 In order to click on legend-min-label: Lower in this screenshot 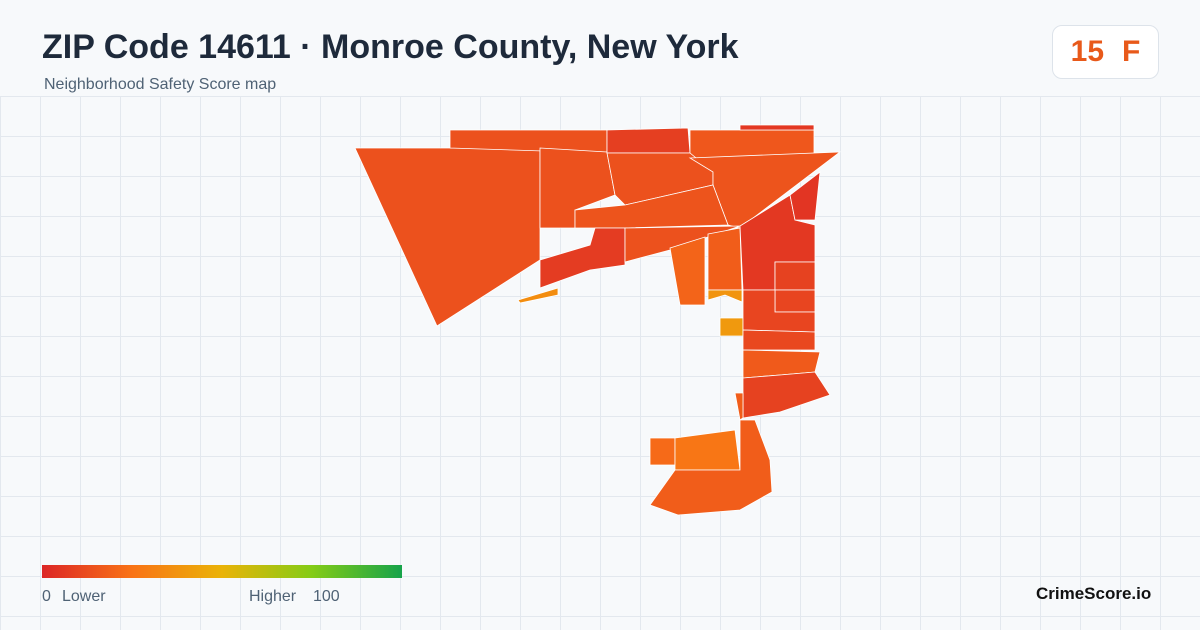, I will do `click(84, 596)`.